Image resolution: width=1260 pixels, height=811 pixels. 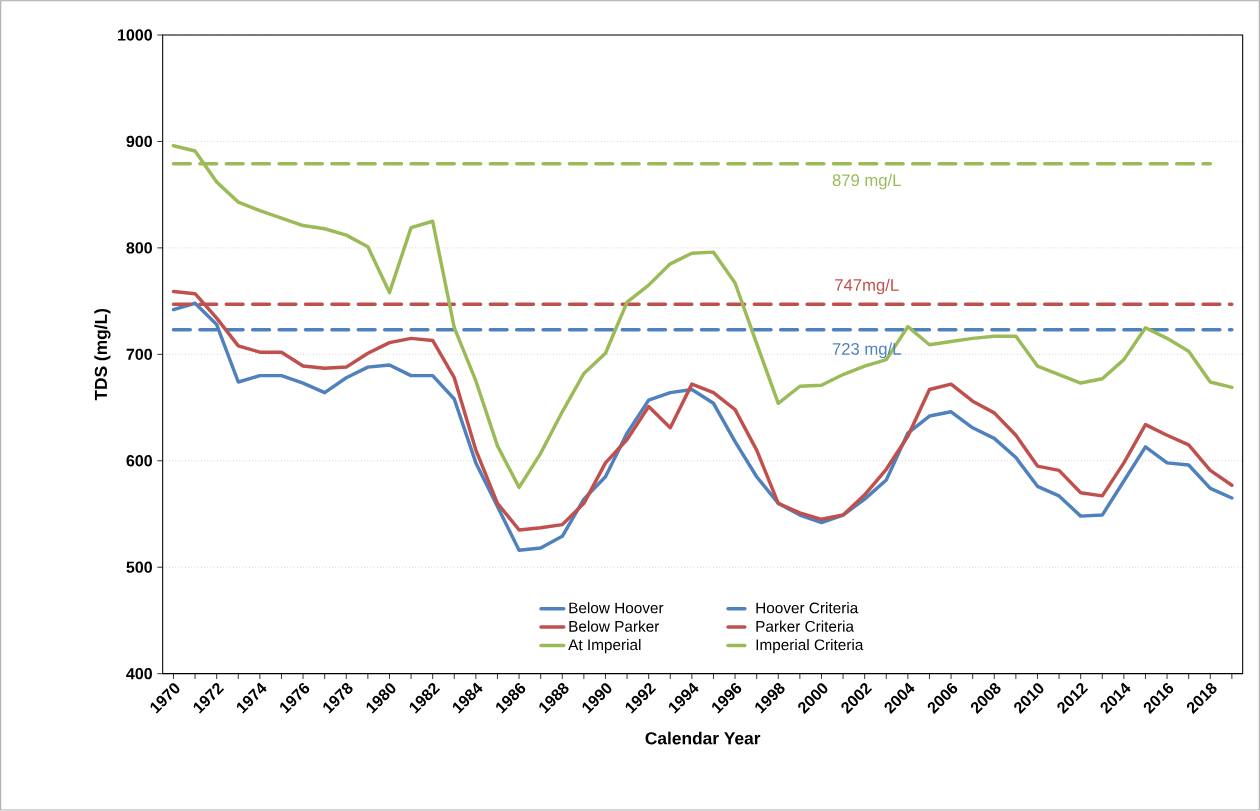 What do you see at coordinates (866, 182) in the screenshot?
I see `annotation: 879 mg/L` at bounding box center [866, 182].